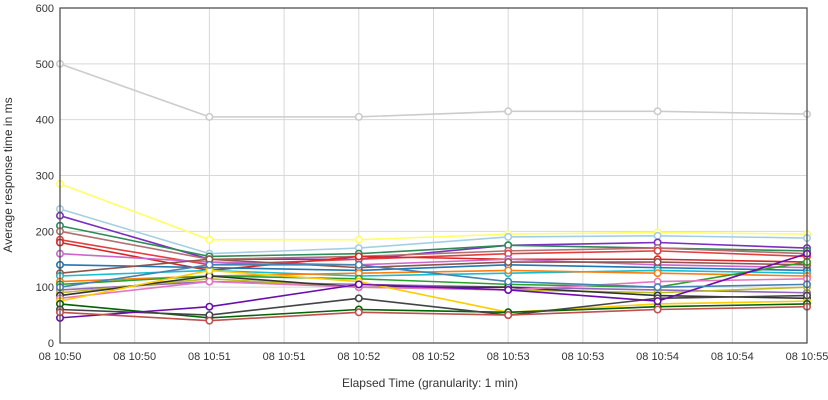 The height and width of the screenshot is (400, 828). I want to click on y-axis-title: Average response time in ms, so click(8, 174).